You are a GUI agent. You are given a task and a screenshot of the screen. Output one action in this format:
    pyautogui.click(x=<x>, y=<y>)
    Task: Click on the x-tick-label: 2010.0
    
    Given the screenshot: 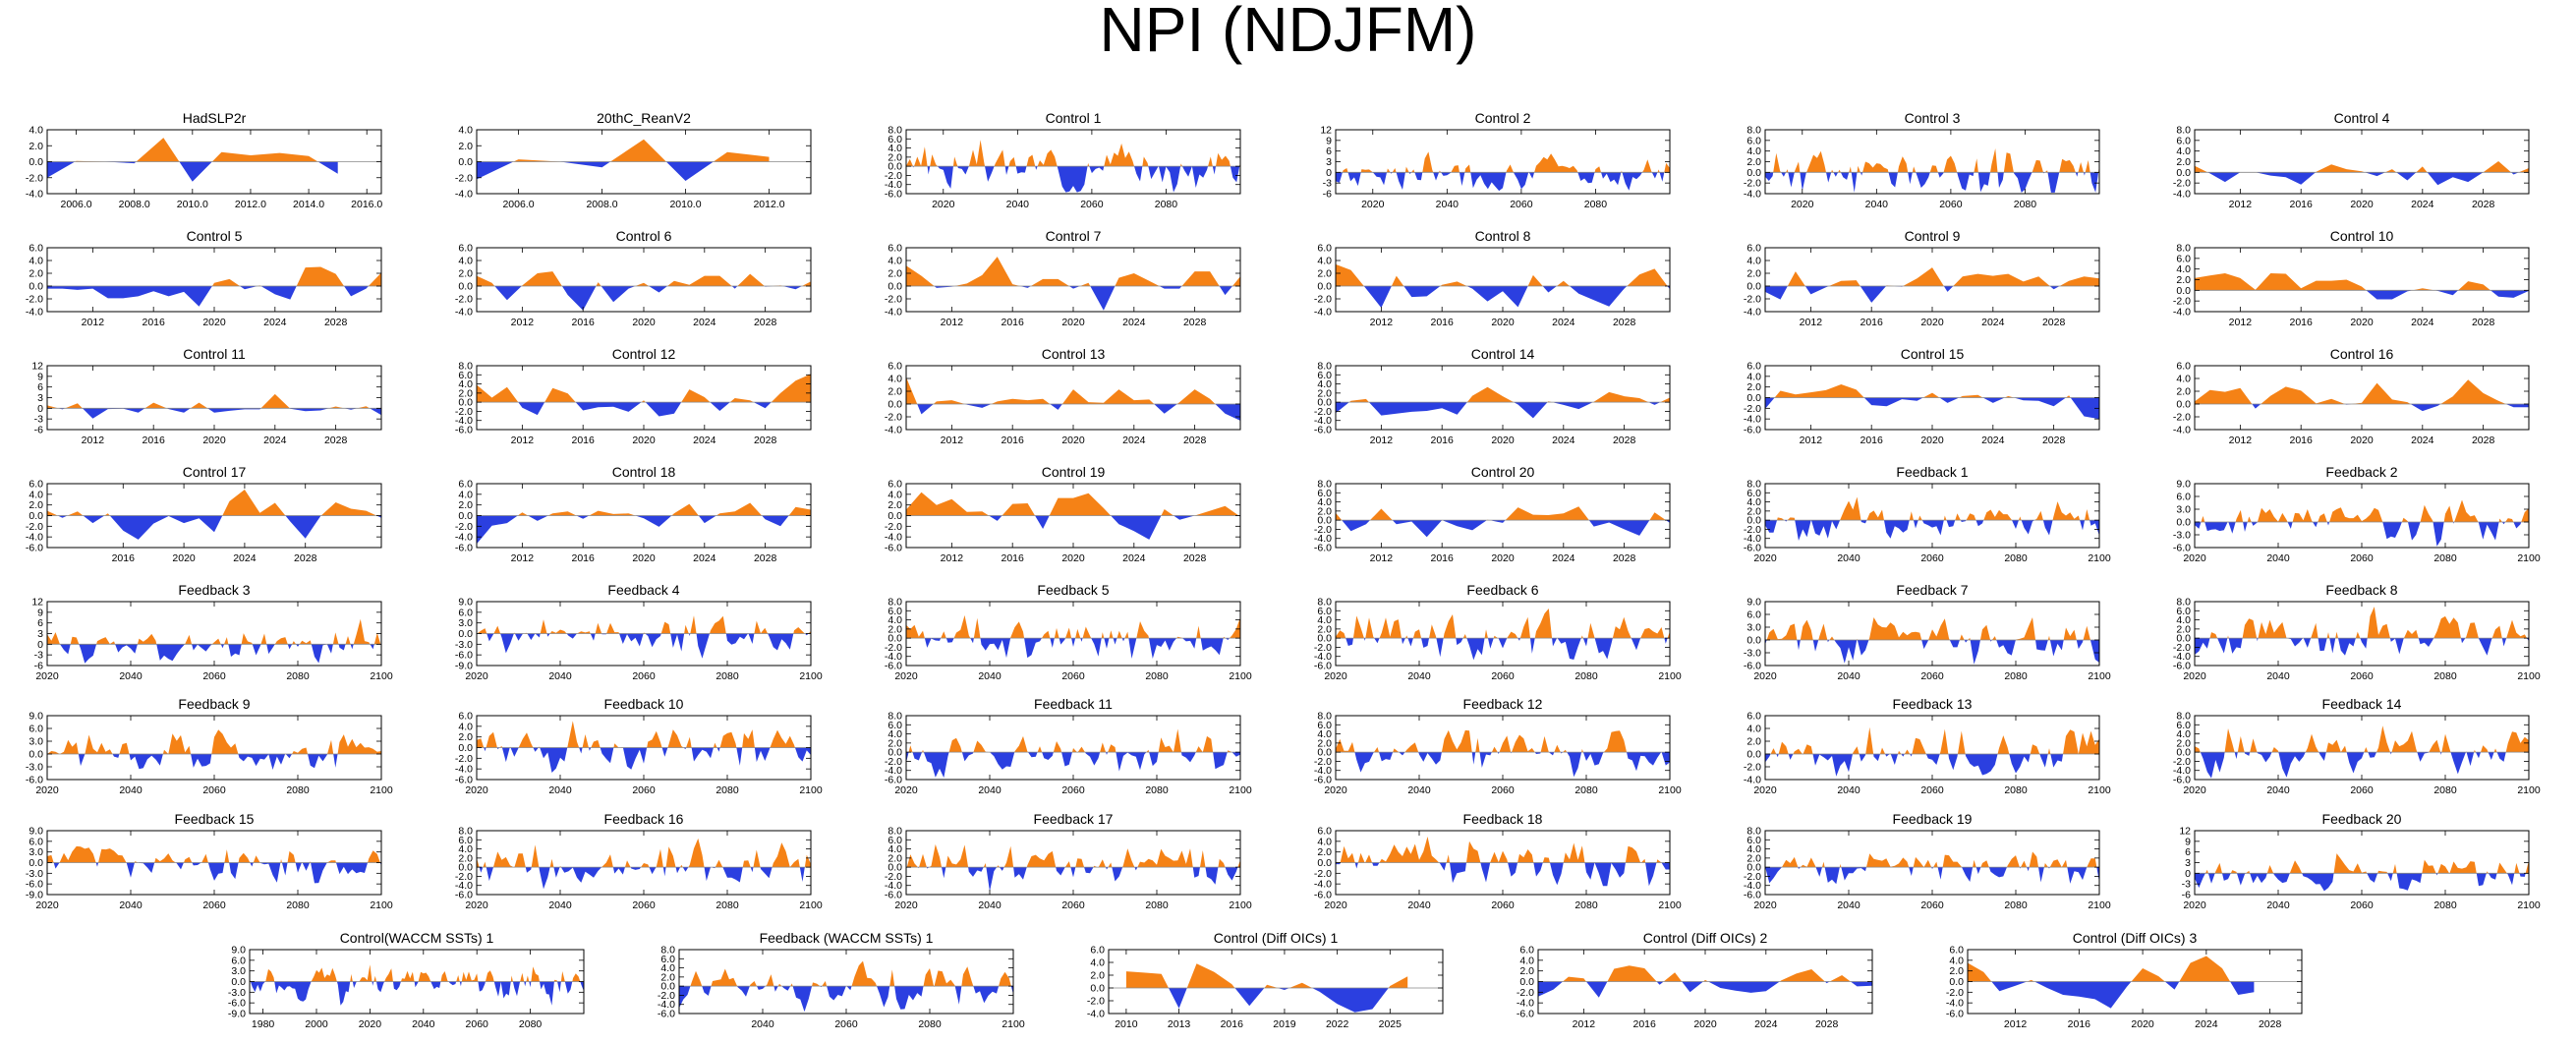 What is the action you would take?
    pyautogui.click(x=685, y=204)
    